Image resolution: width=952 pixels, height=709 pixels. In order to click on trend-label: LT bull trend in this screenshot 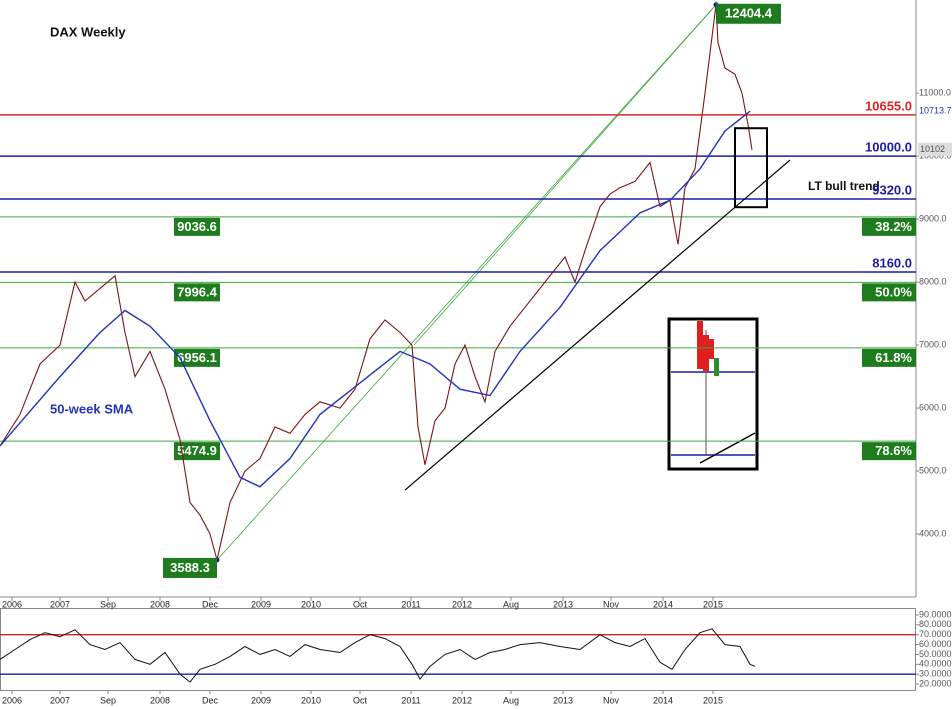, I will do `click(844, 186)`.